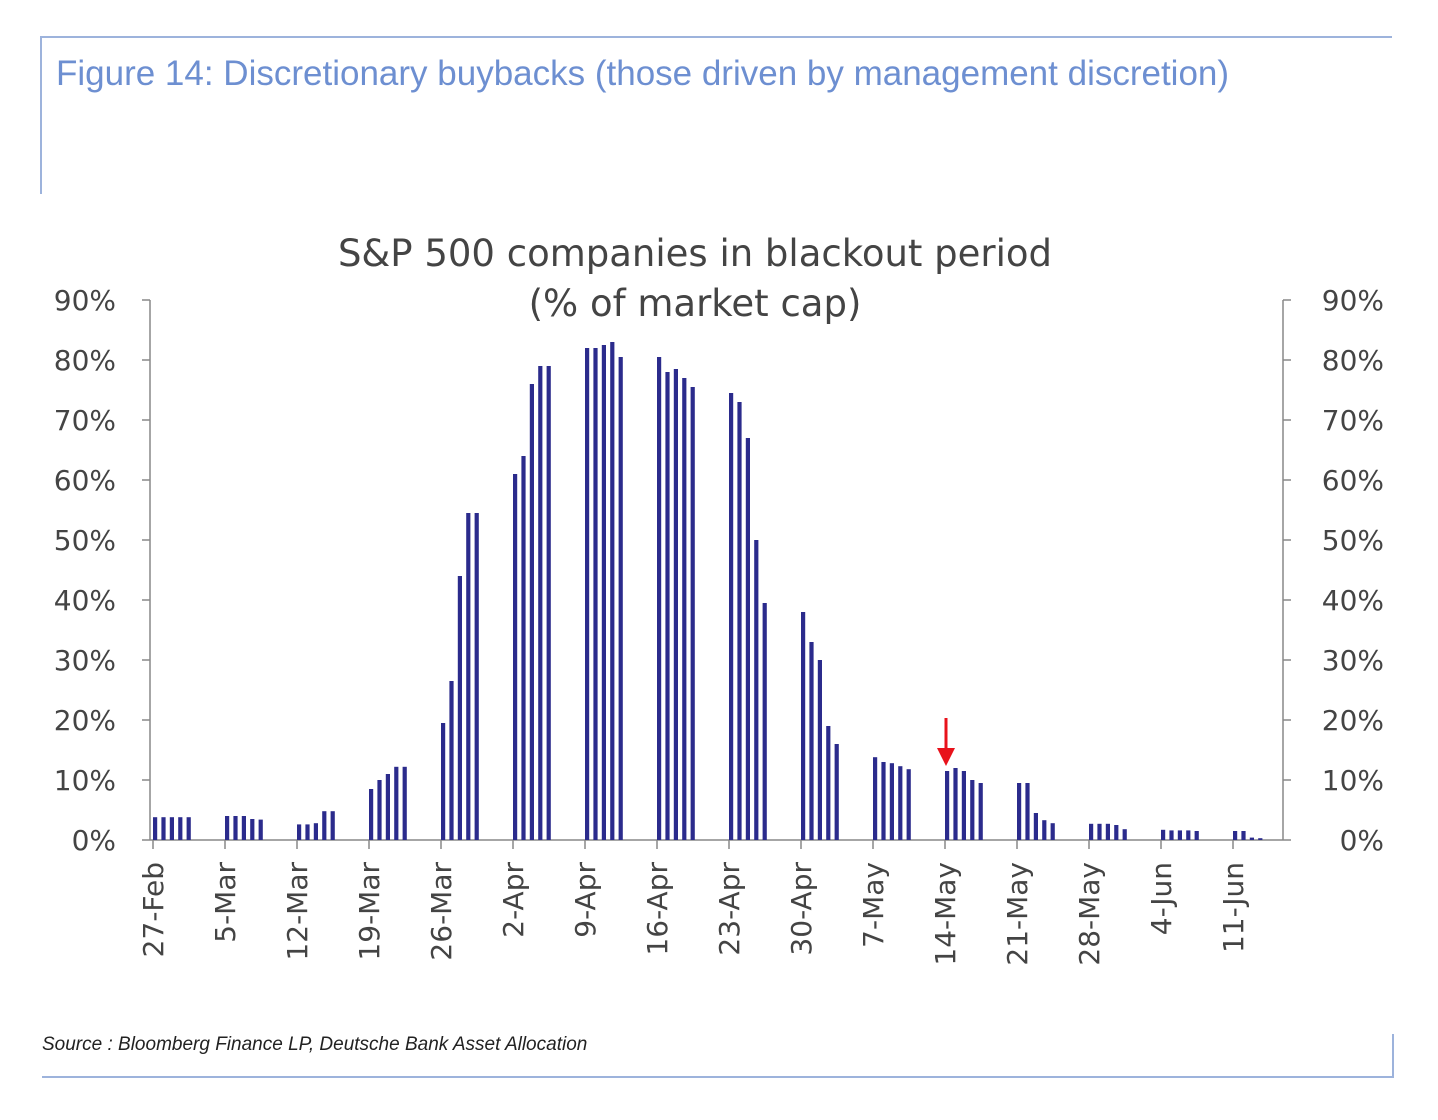  Describe the element at coordinates (85, 540) in the screenshot. I see `y-tick-label-left: 50%` at that location.